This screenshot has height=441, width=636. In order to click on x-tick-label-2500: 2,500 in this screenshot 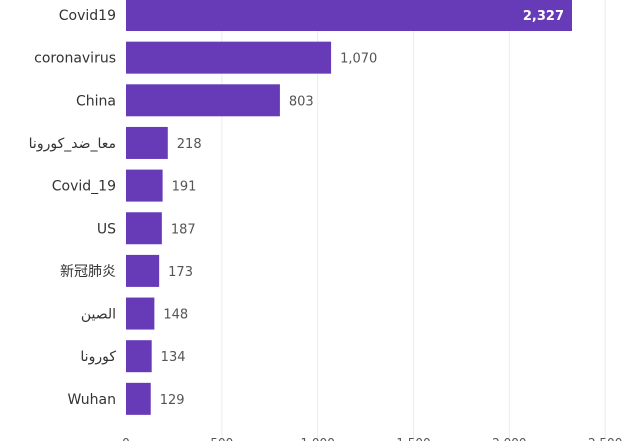, I will do `click(605, 438)`.